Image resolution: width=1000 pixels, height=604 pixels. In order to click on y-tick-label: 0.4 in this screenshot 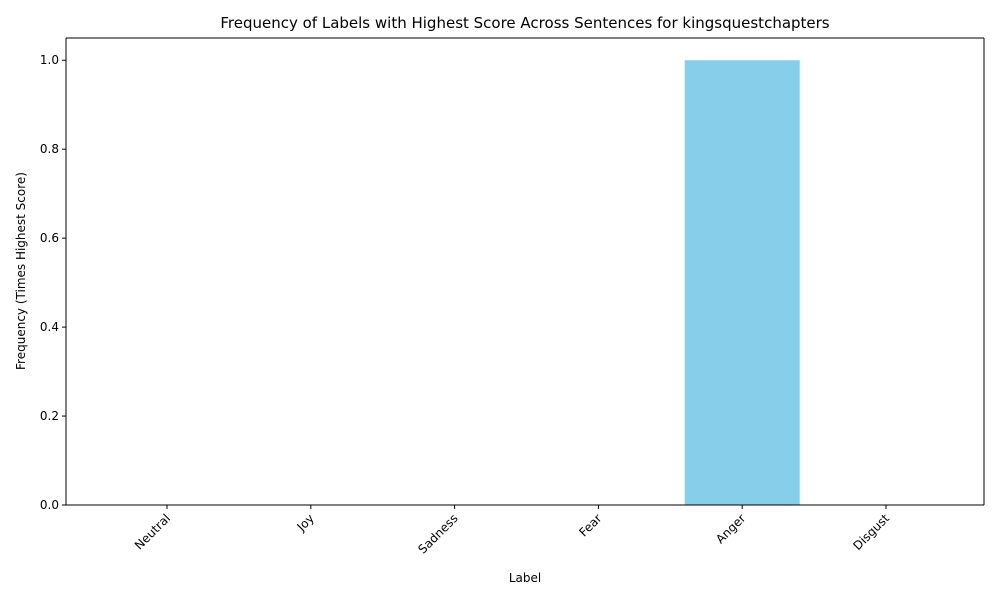, I will do `click(49, 327)`.